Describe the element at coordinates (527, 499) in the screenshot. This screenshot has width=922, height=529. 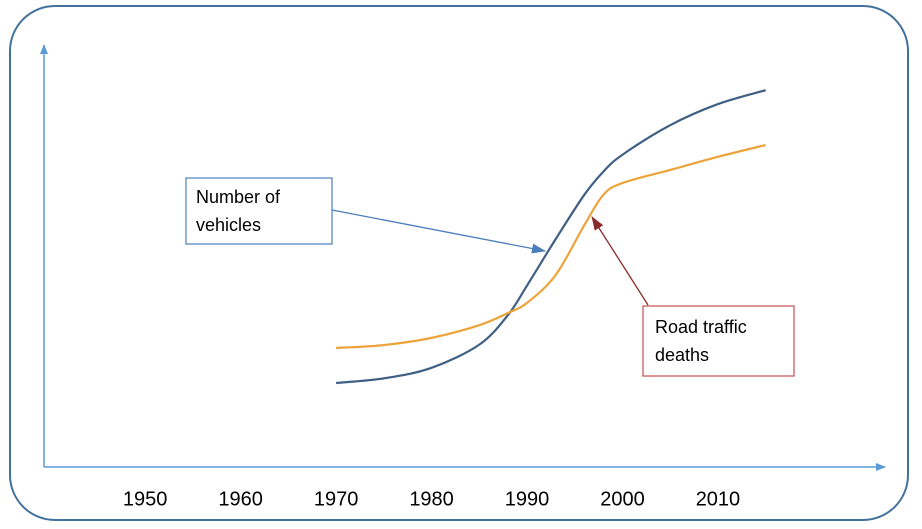
I see `x-tick-label: 1990` at that location.